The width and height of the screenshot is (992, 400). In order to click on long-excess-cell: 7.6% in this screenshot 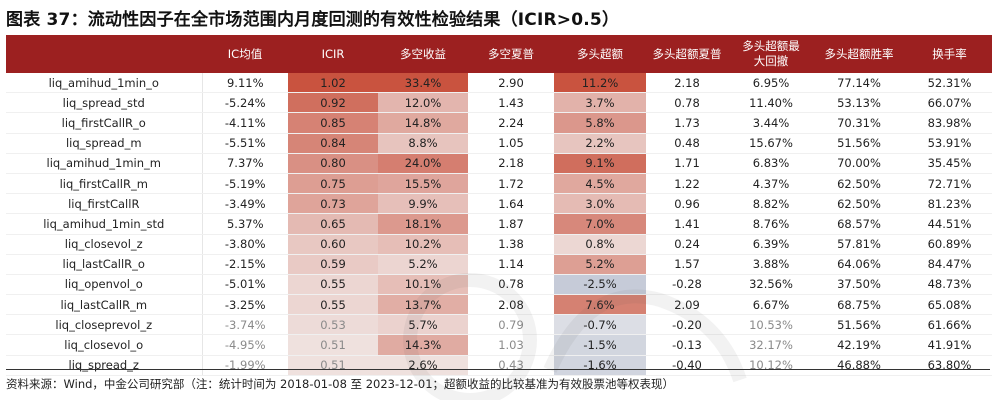, I will do `click(600, 305)`.